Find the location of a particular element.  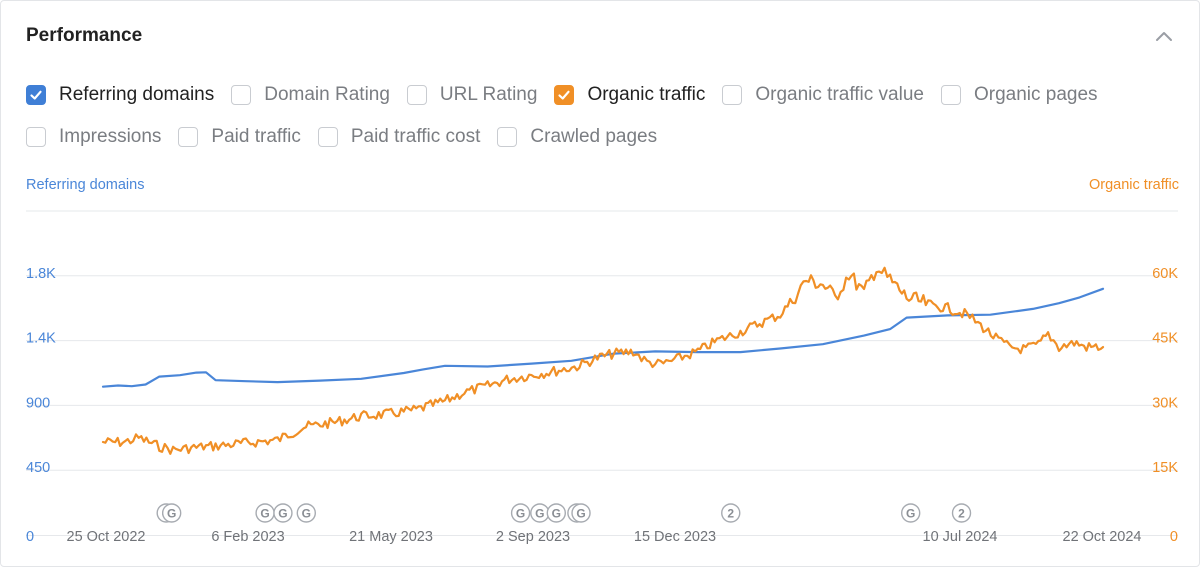

metric-impressions: Impressions is located at coordinates (93, 137).